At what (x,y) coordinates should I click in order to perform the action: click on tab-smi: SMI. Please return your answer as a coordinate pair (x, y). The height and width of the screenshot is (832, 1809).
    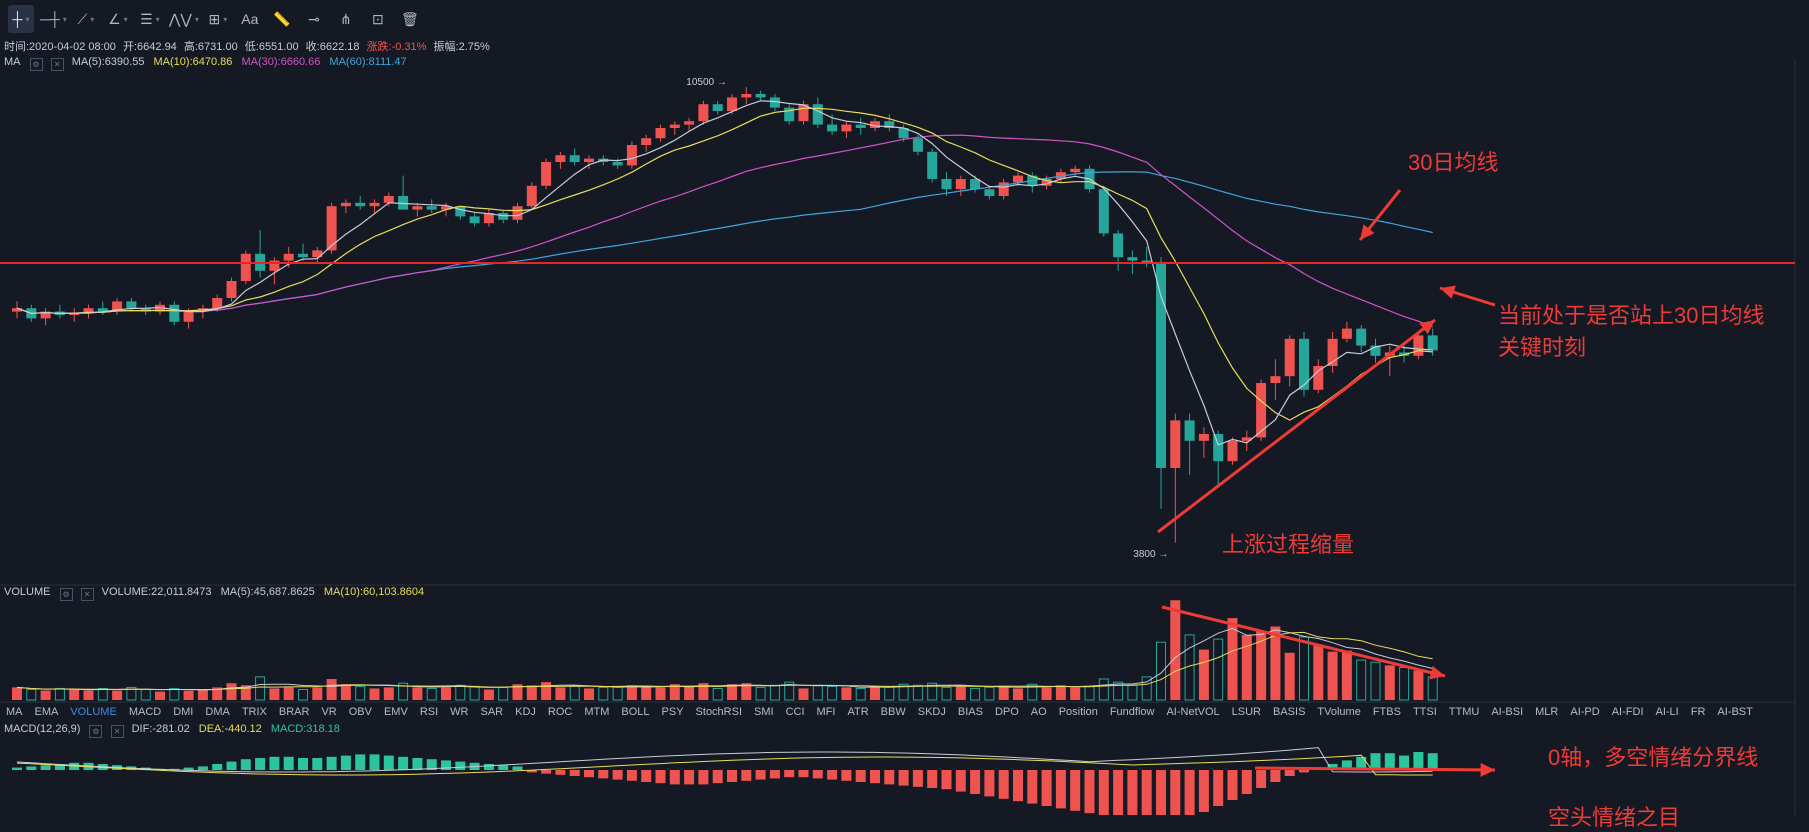
    Looking at the image, I should click on (764, 712).